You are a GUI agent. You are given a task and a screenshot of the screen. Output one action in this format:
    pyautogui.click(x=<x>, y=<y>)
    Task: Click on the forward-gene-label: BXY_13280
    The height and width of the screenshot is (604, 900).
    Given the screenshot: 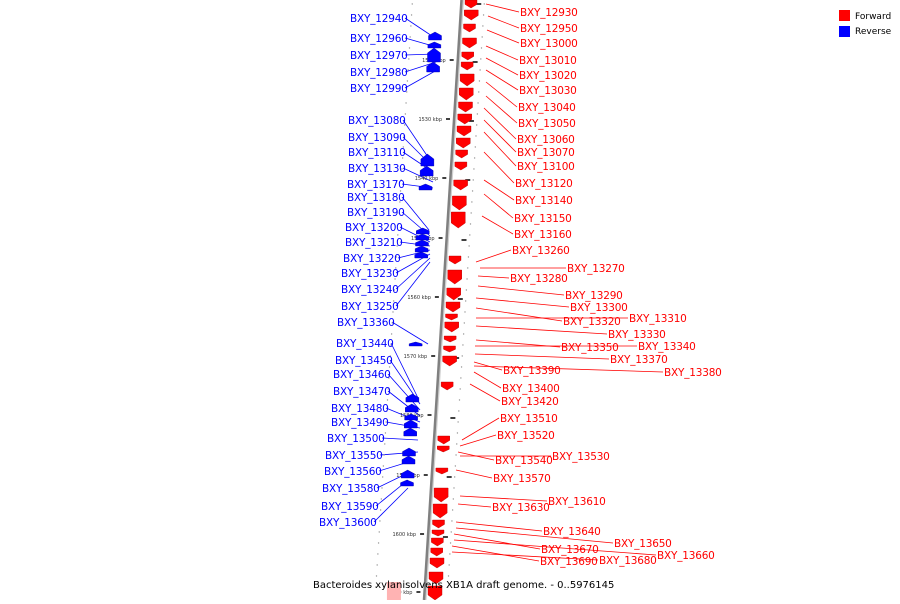 What is the action you would take?
    pyautogui.click(x=539, y=279)
    